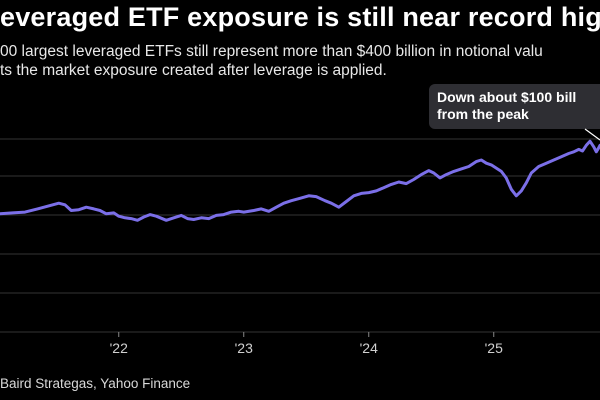  I want to click on source-note: Baird Strategas, Yahoo Finance, so click(95, 383).